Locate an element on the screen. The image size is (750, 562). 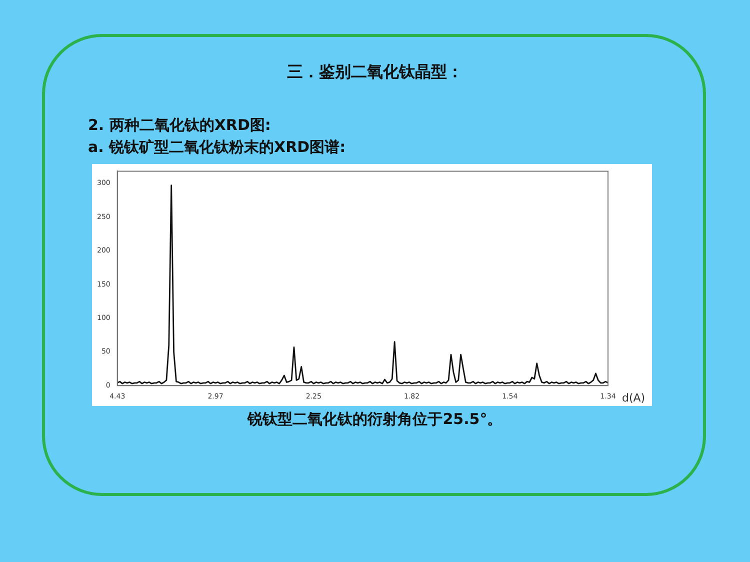
text: a. 锐钛矿型二氧化钛粉末的XRD图谱: is located at coordinates (217, 147).